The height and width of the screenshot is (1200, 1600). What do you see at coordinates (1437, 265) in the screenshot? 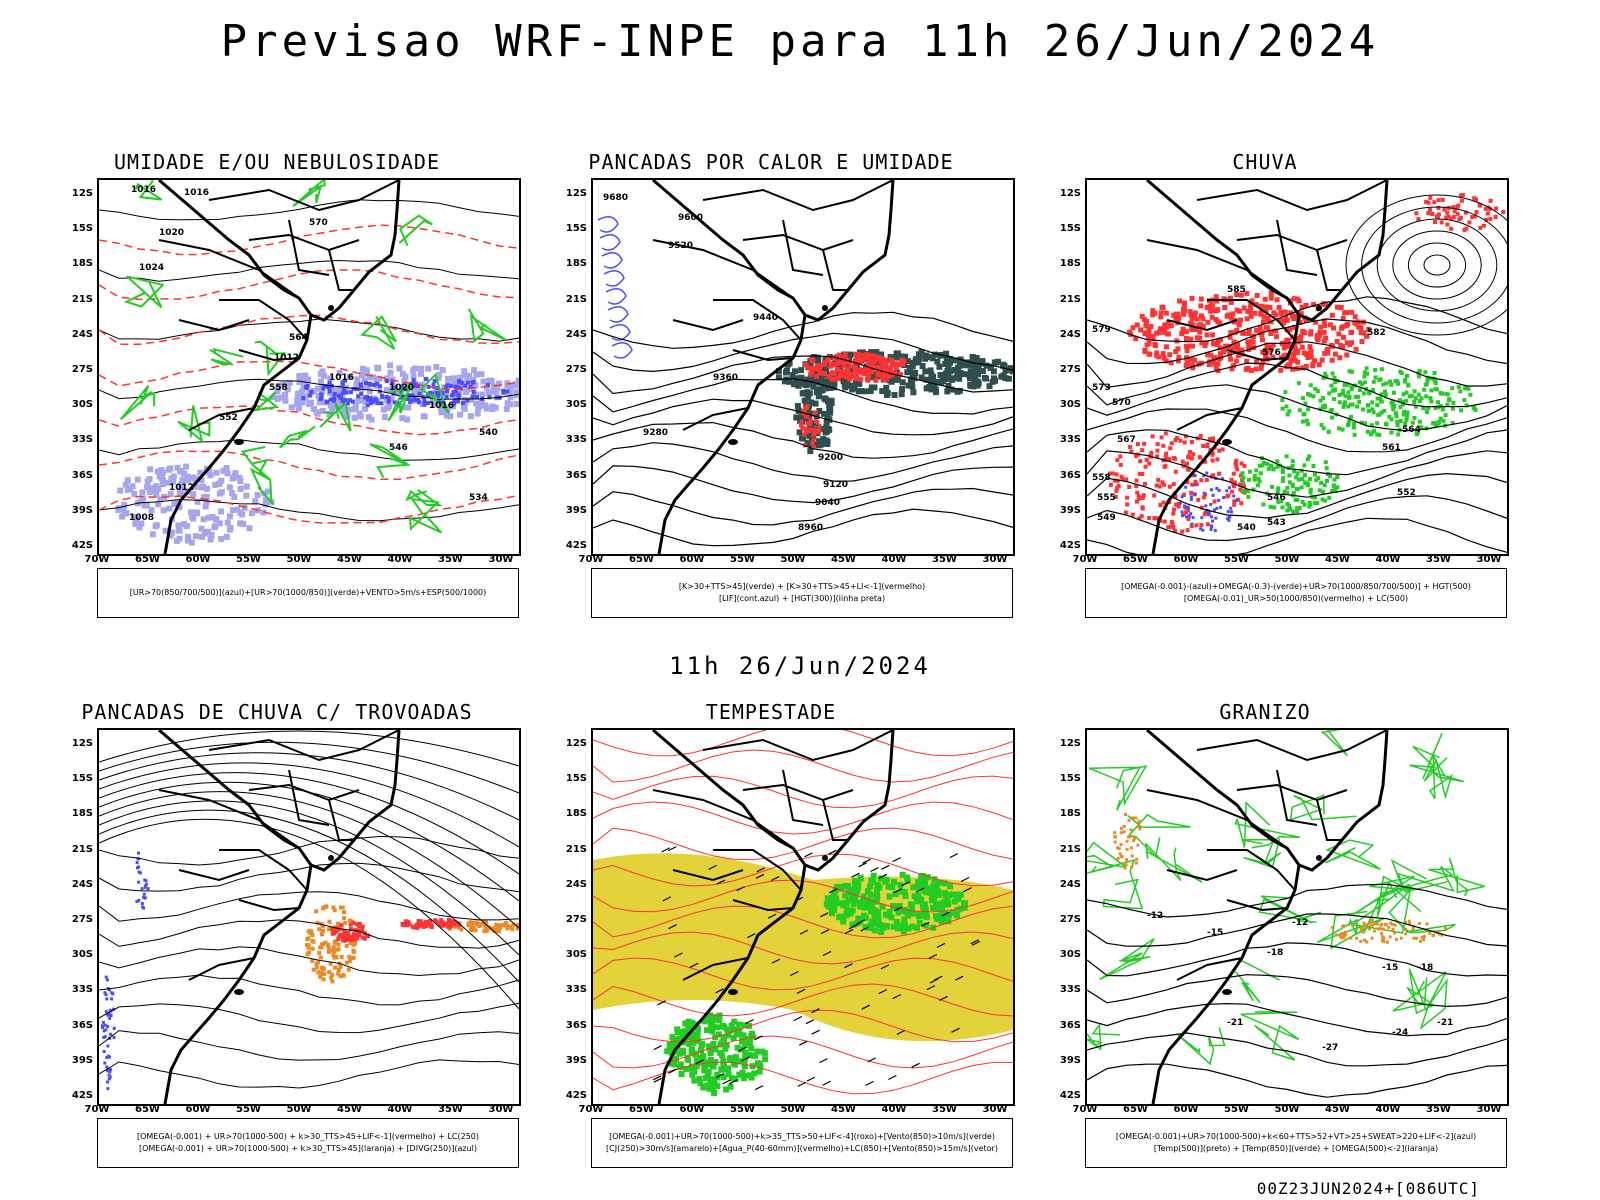
I see `streamline-vortex` at bounding box center [1437, 265].